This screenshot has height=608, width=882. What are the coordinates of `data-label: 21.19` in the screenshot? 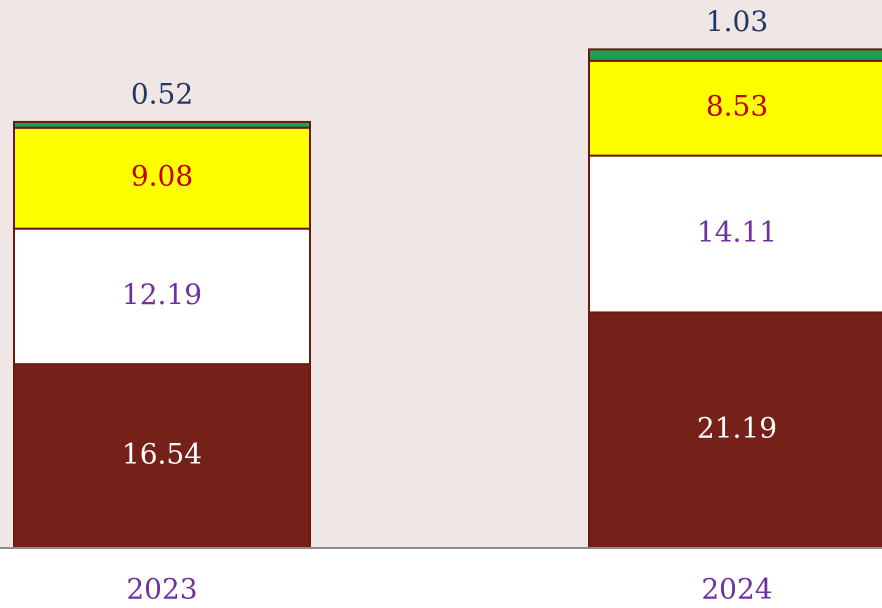 It's located at (737, 428).